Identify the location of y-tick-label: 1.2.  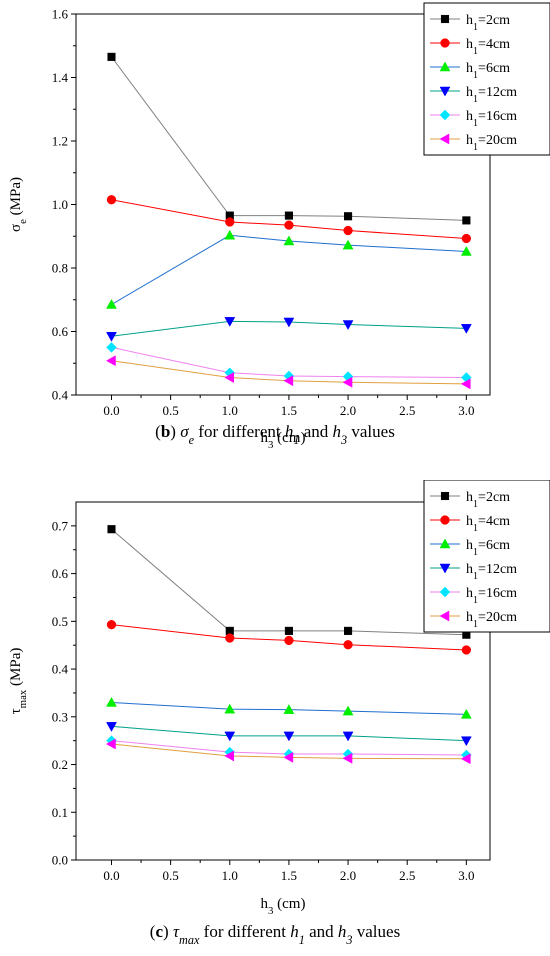
(60, 141).